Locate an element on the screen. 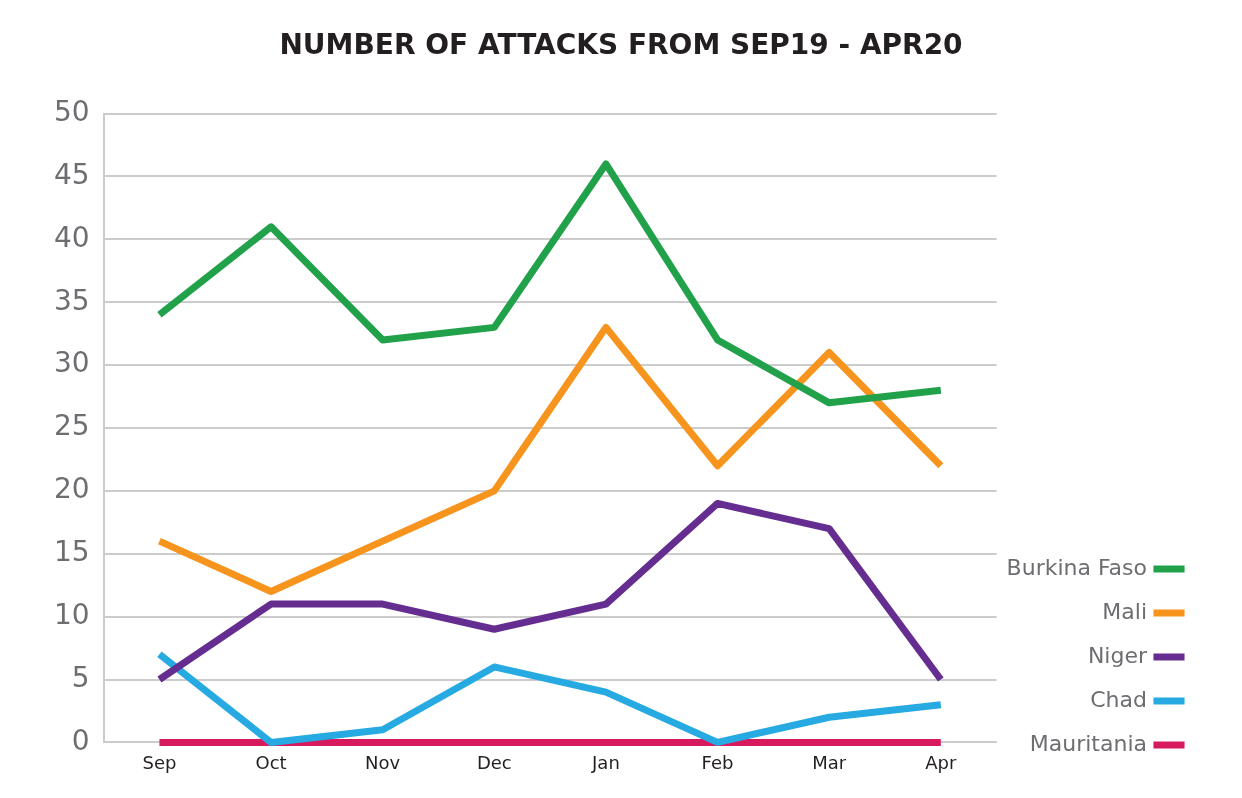  x-tick-label: Nov is located at coordinates (383, 762).